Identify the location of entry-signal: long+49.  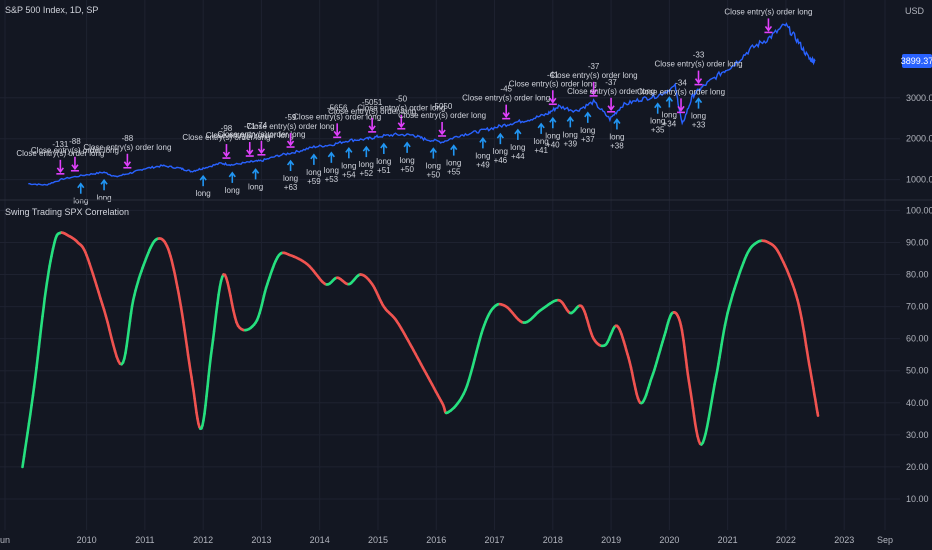
(482, 153).